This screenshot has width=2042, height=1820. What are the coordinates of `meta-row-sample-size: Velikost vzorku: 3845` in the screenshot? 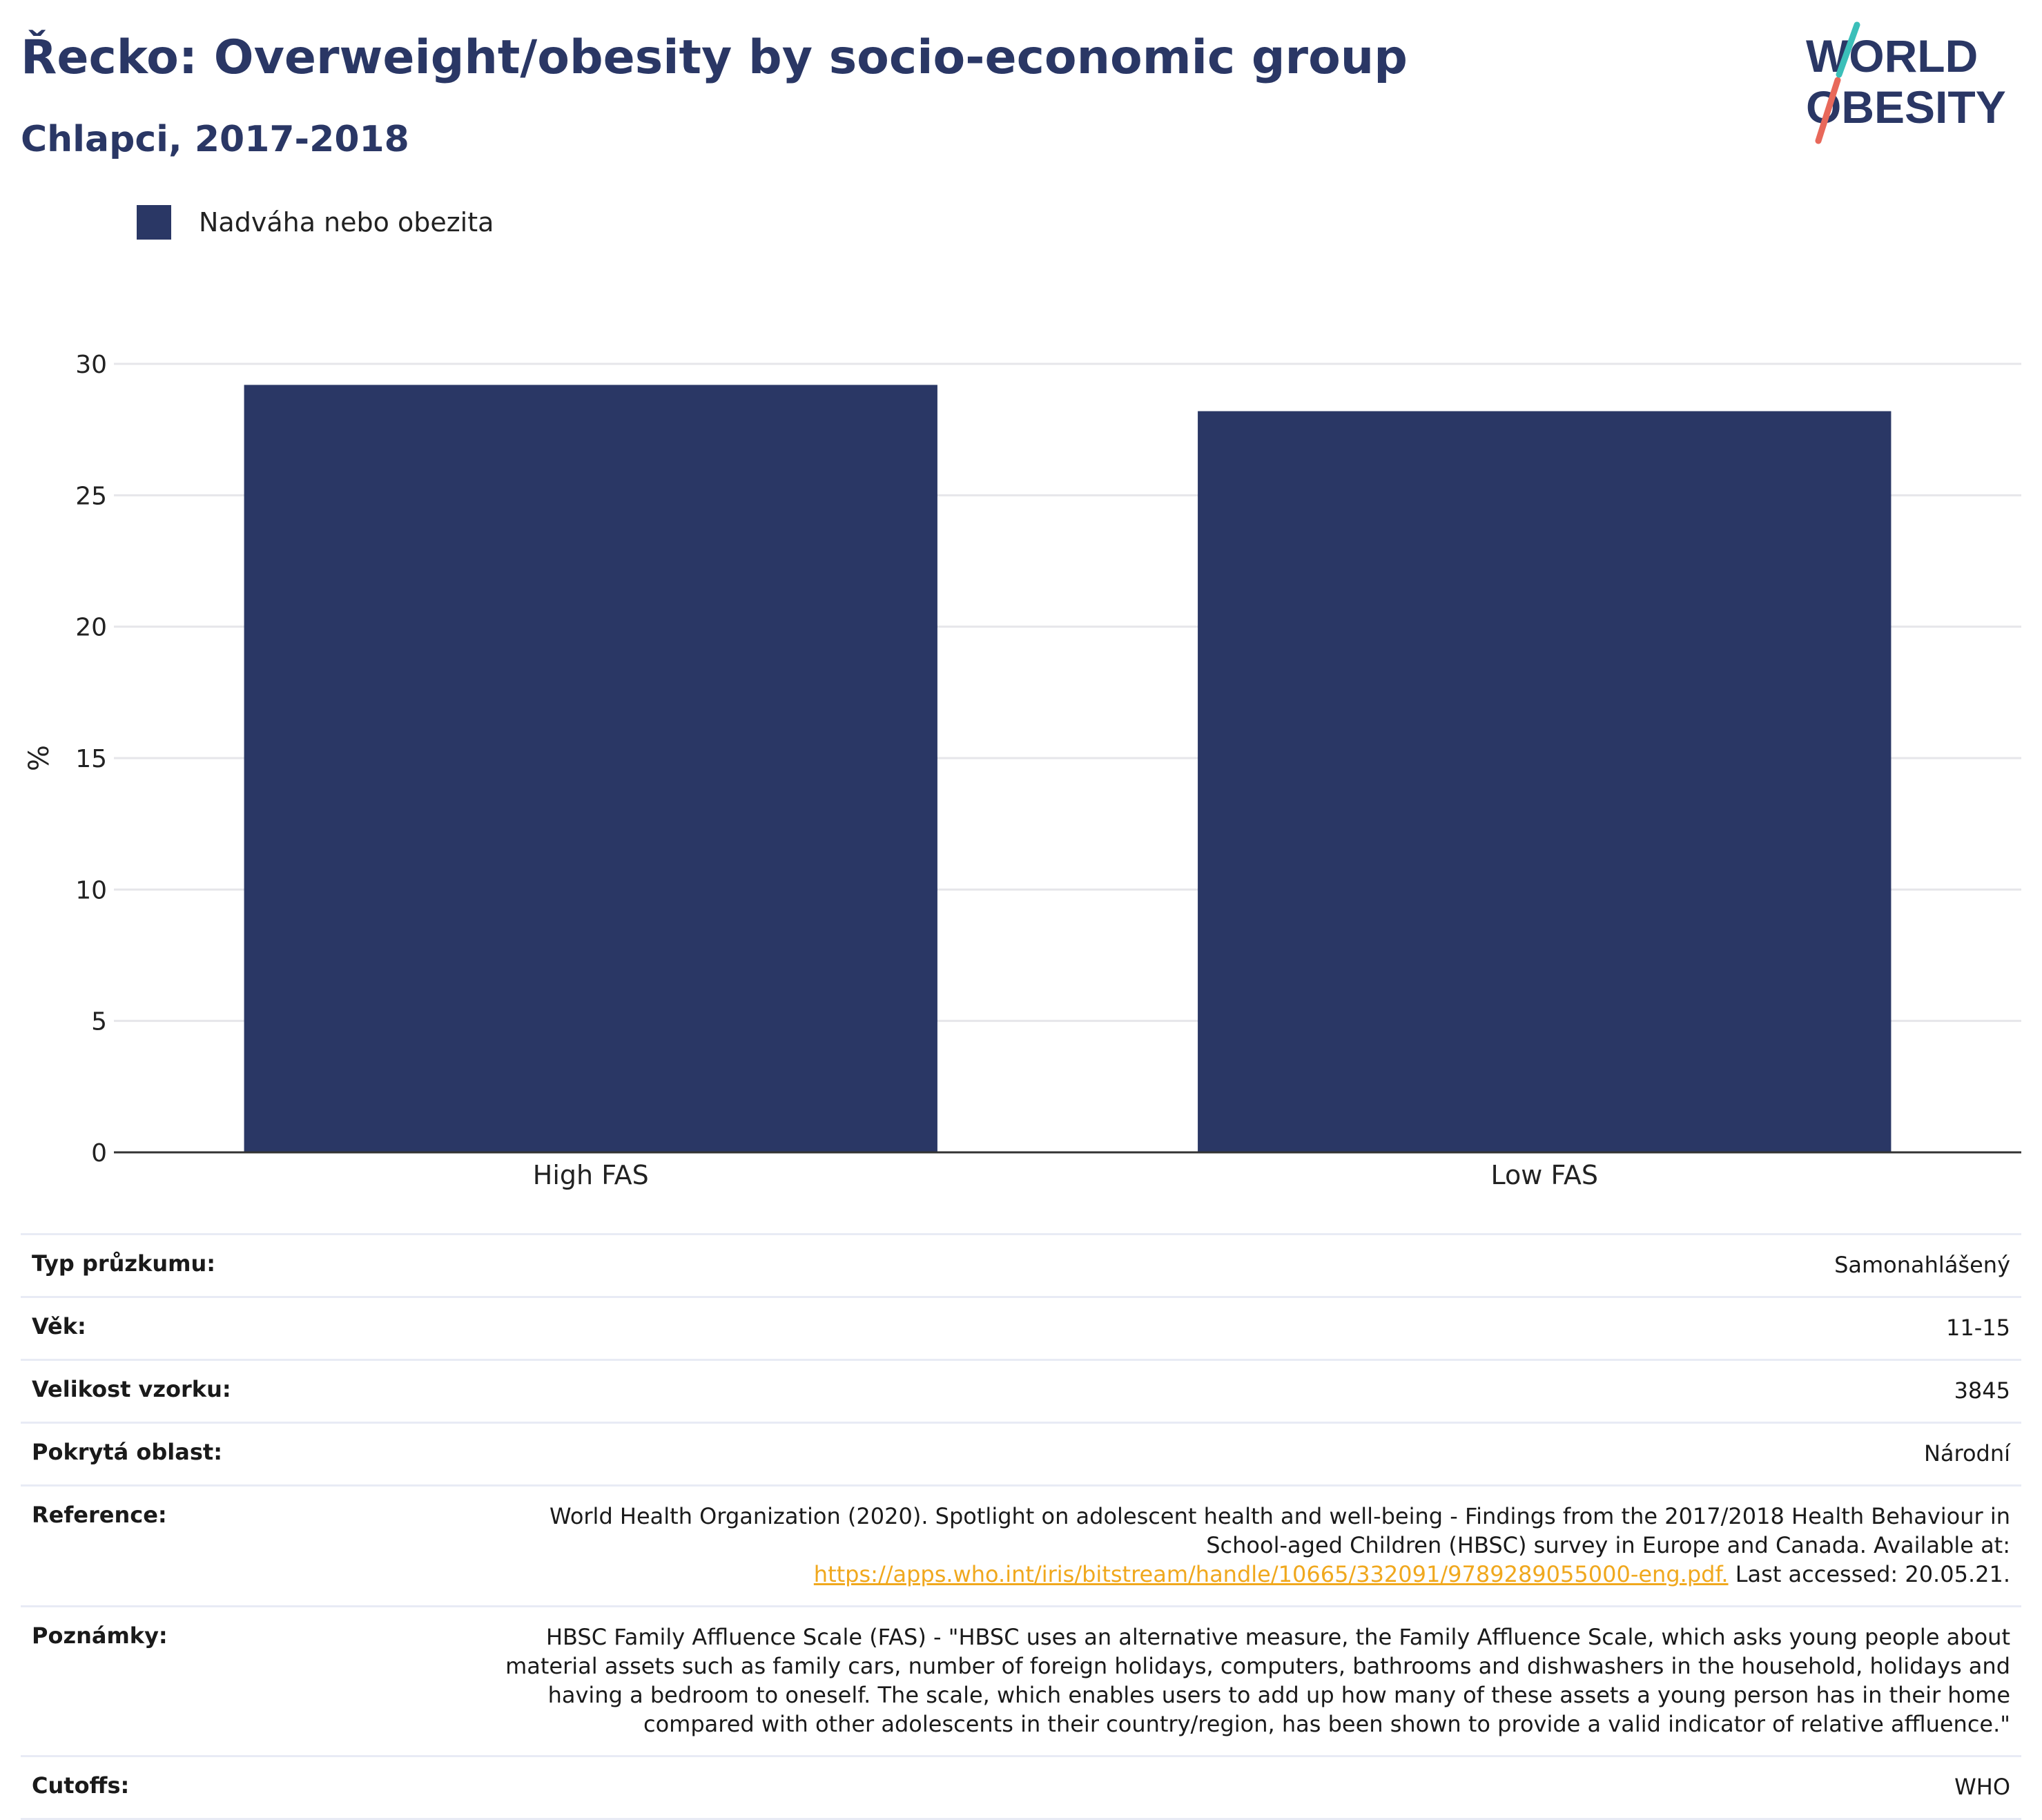 It's located at (1021, 1390).